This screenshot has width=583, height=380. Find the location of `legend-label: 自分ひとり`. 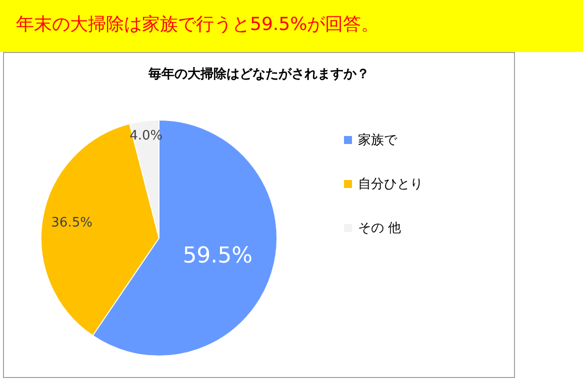

legend-label: 自分ひとり is located at coordinates (390, 184).